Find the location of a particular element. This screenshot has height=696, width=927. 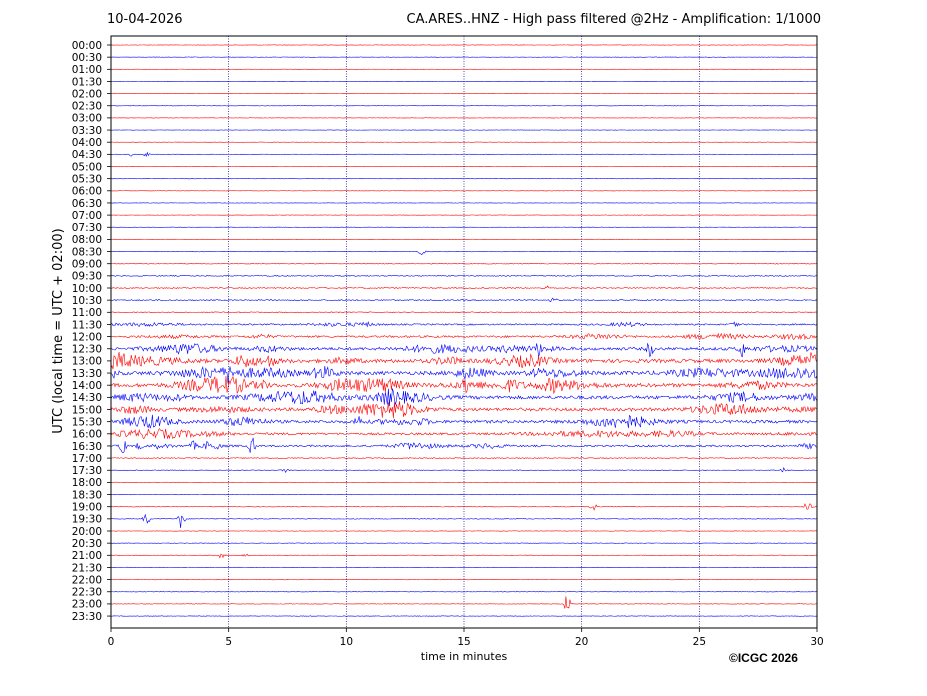

y-tick-label: 18:00 is located at coordinates (87, 483).